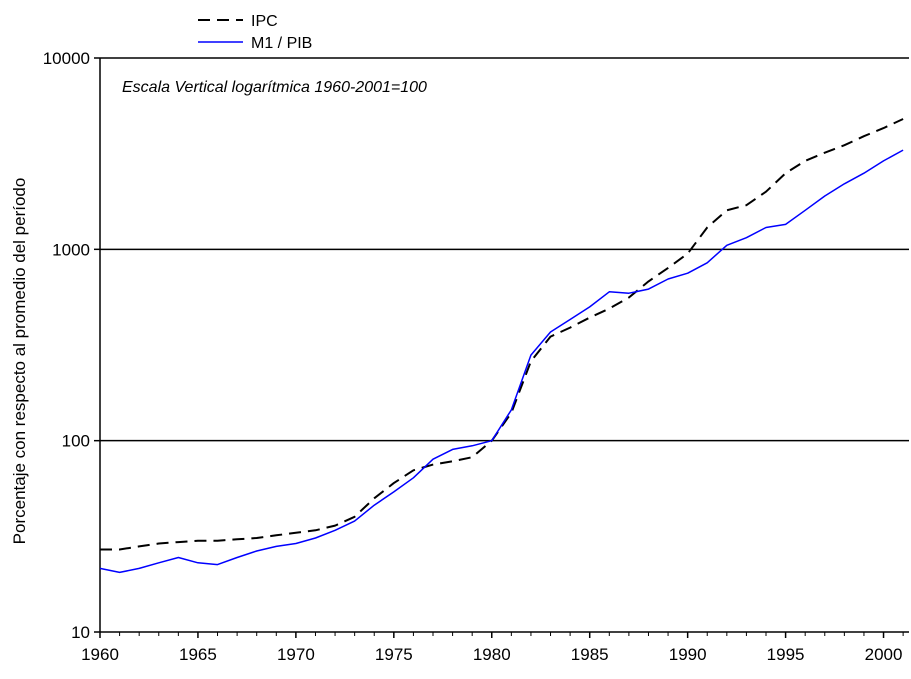 This screenshot has height=679, width=911. What do you see at coordinates (296, 654) in the screenshot?
I see `x-tick-label: 1970` at bounding box center [296, 654].